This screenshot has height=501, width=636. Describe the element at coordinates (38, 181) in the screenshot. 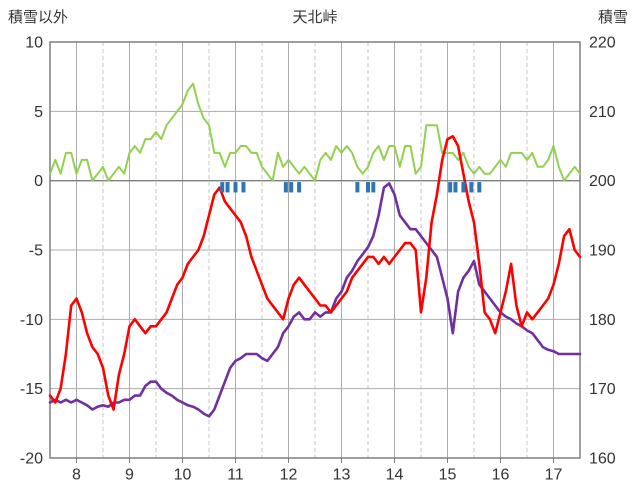

I see `left-tick-label: 0` at that location.